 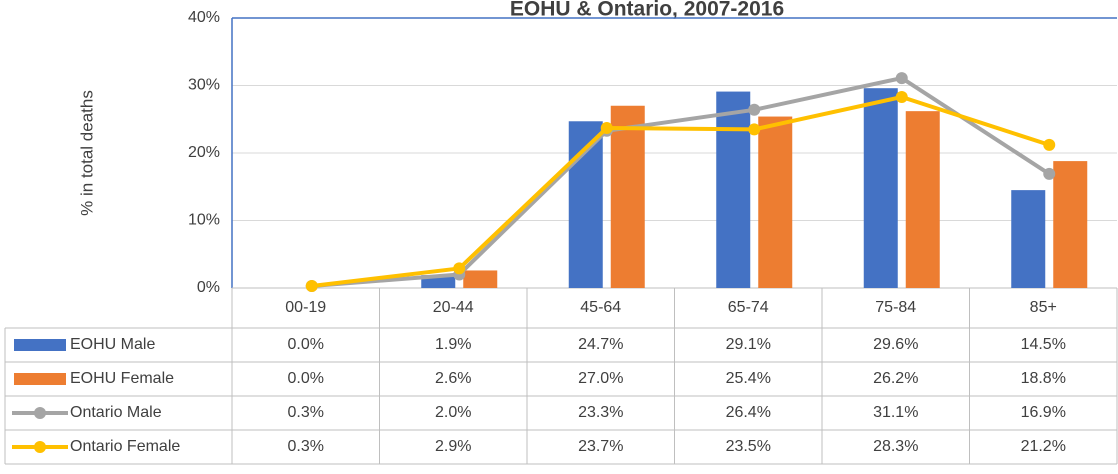 What do you see at coordinates (895, 344) in the screenshot?
I see `table-value: 29.6%` at bounding box center [895, 344].